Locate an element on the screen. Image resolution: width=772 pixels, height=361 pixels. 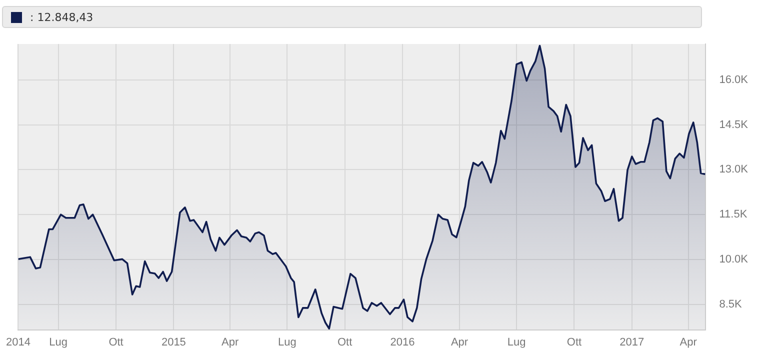
y-tick-label: 10.0K is located at coordinates (734, 260).